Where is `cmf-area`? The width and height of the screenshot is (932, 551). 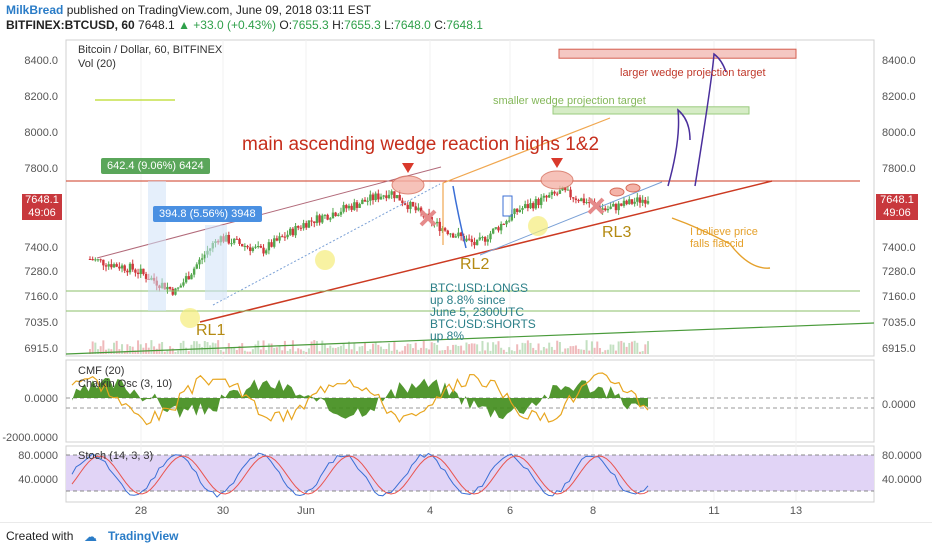 cmf-area is located at coordinates (360, 399).